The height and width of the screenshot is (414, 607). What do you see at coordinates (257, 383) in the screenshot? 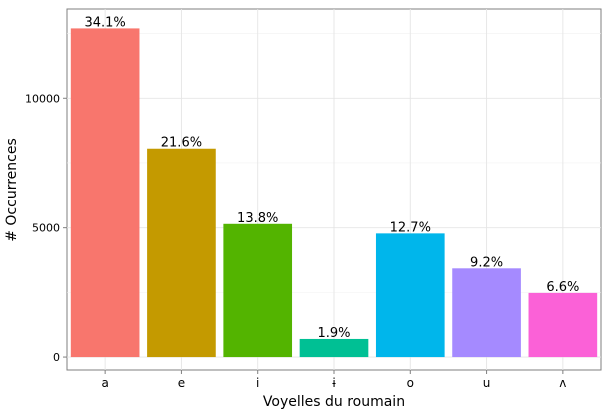
I see `x-tick-label: i` at bounding box center [257, 383].